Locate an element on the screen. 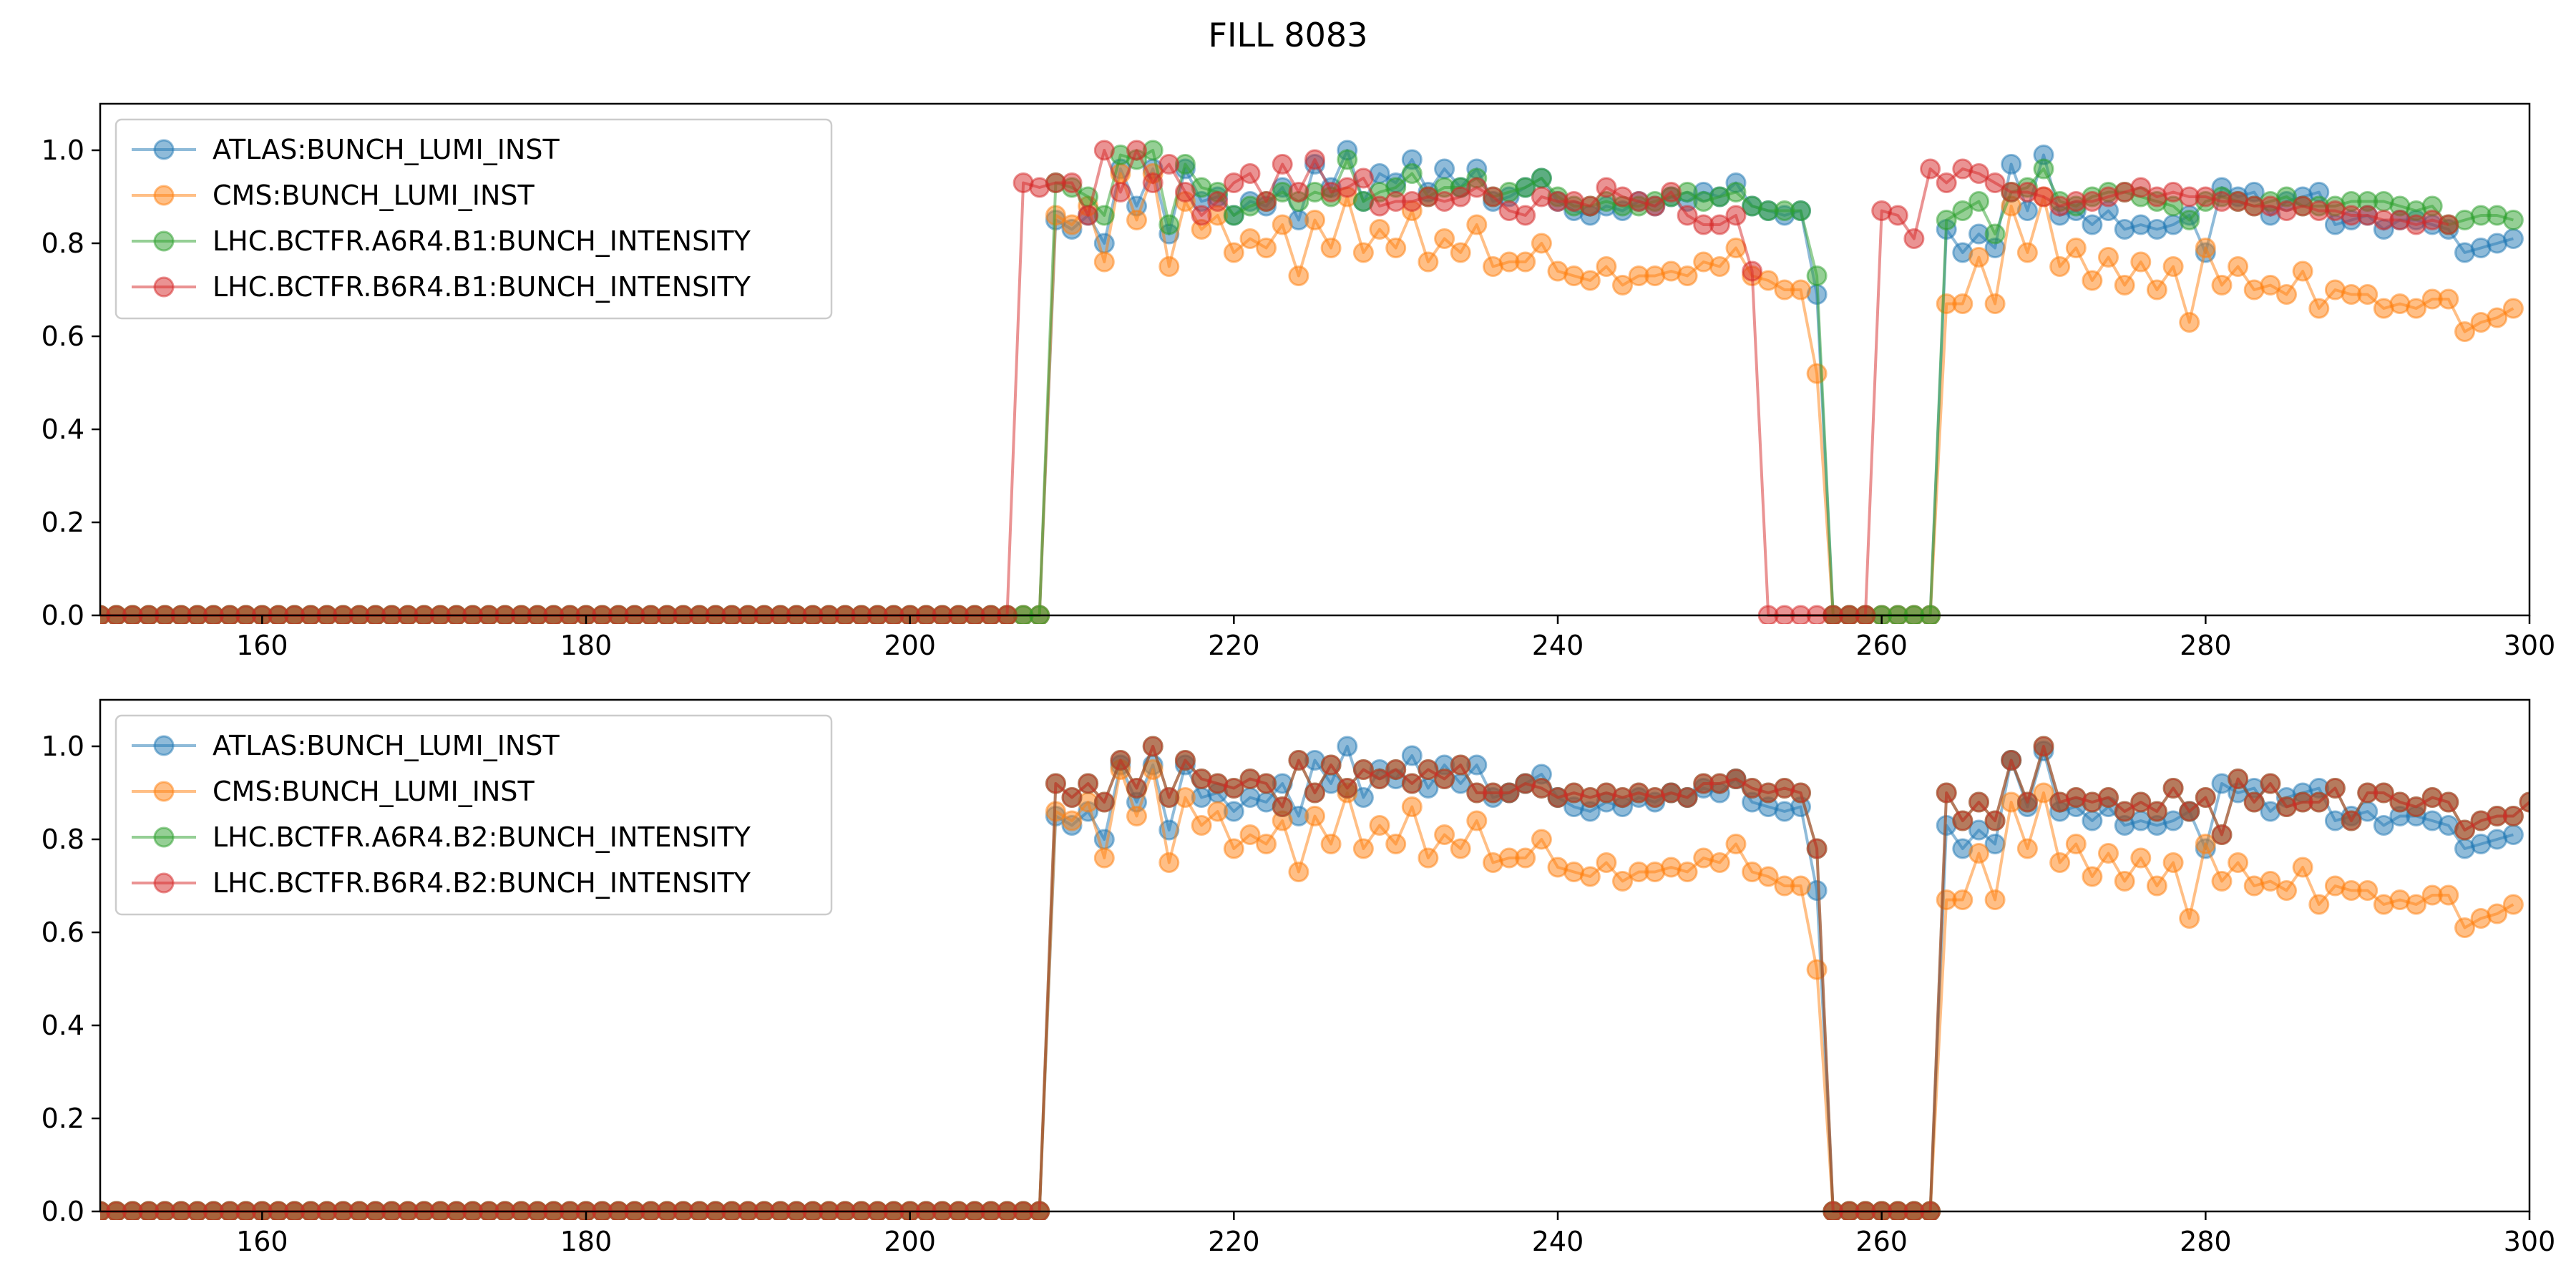  top-x-tick-label: 240 is located at coordinates (1558, 645).